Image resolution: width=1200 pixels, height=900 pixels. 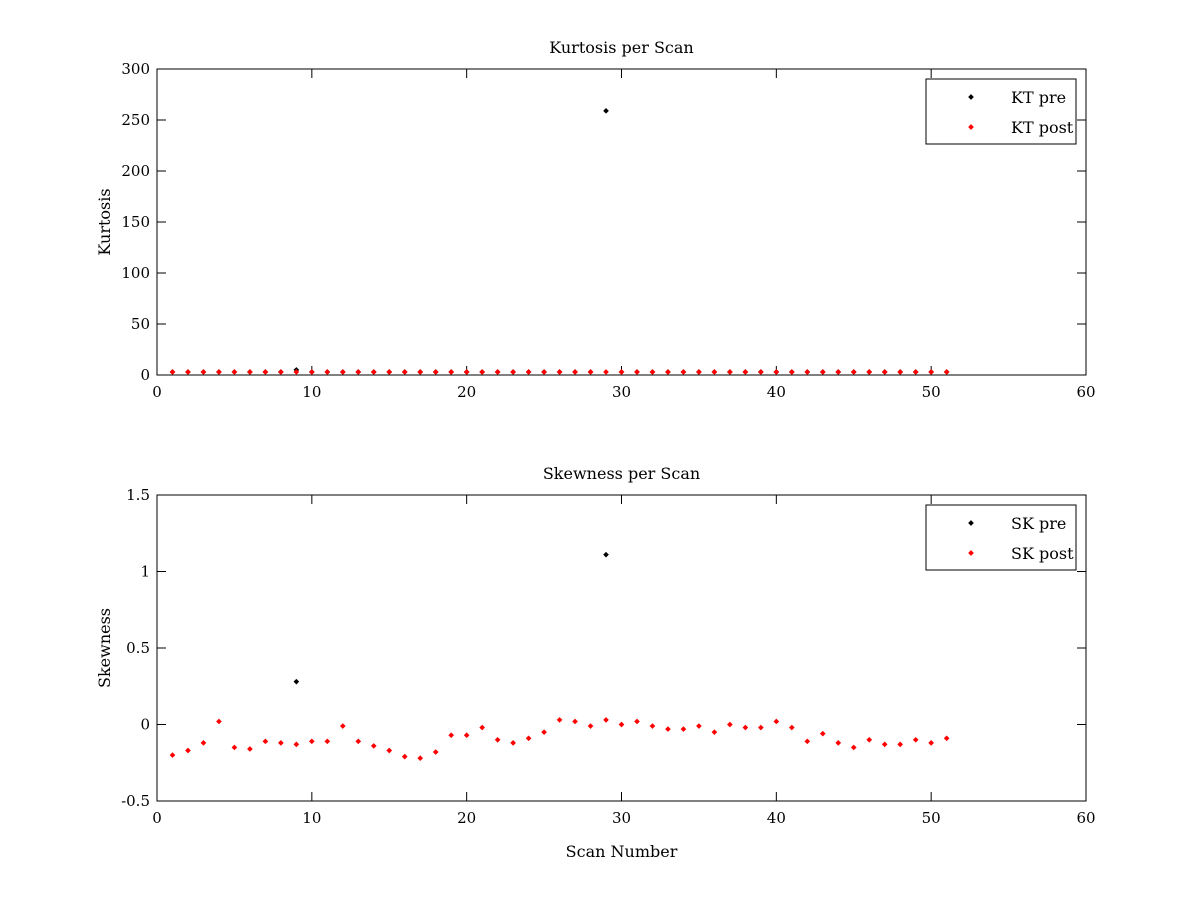 What do you see at coordinates (1042, 553) in the screenshot?
I see `legend-label: SK post` at bounding box center [1042, 553].